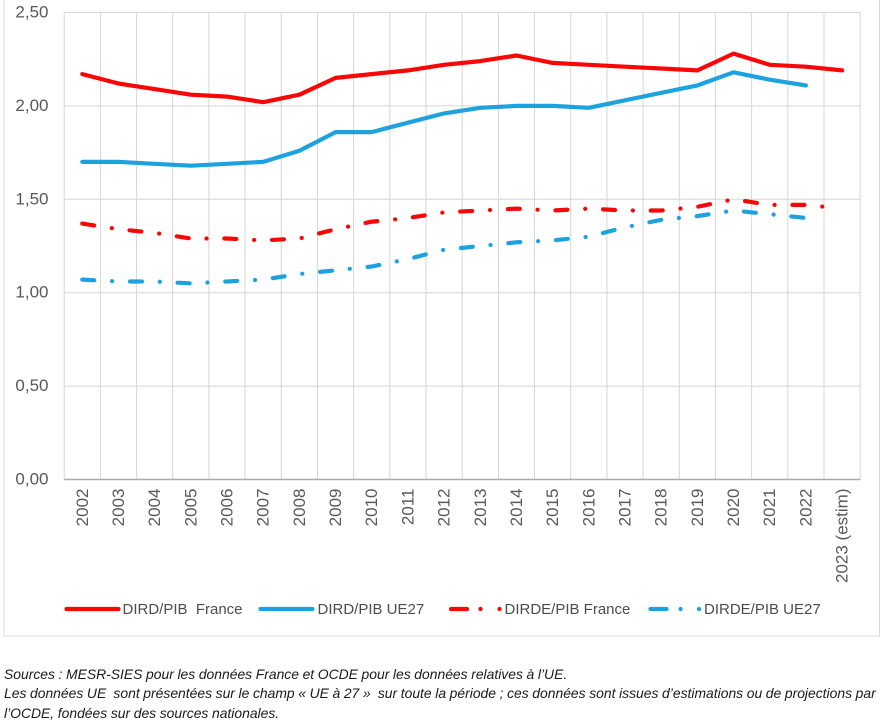 Image resolution: width=885 pixels, height=723 pixels. What do you see at coordinates (227, 508) in the screenshot?
I see `svg-text: 2006` at bounding box center [227, 508].